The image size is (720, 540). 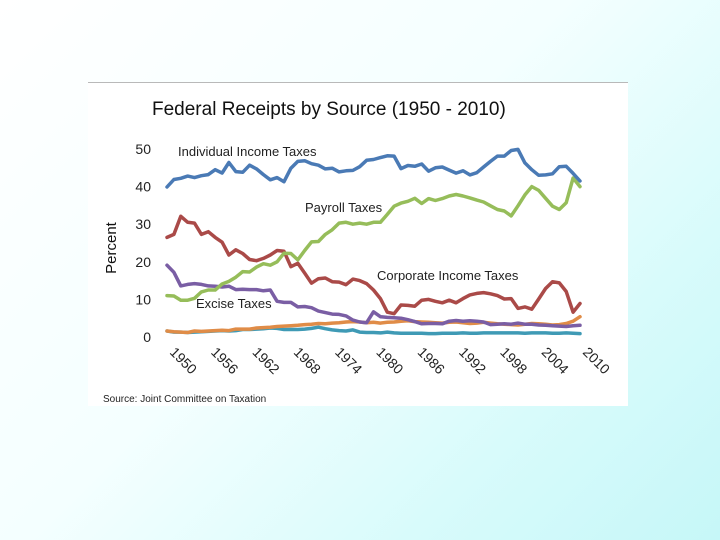 What do you see at coordinates (472, 360) in the screenshot?
I see `x-tick-label: 1992` at bounding box center [472, 360].